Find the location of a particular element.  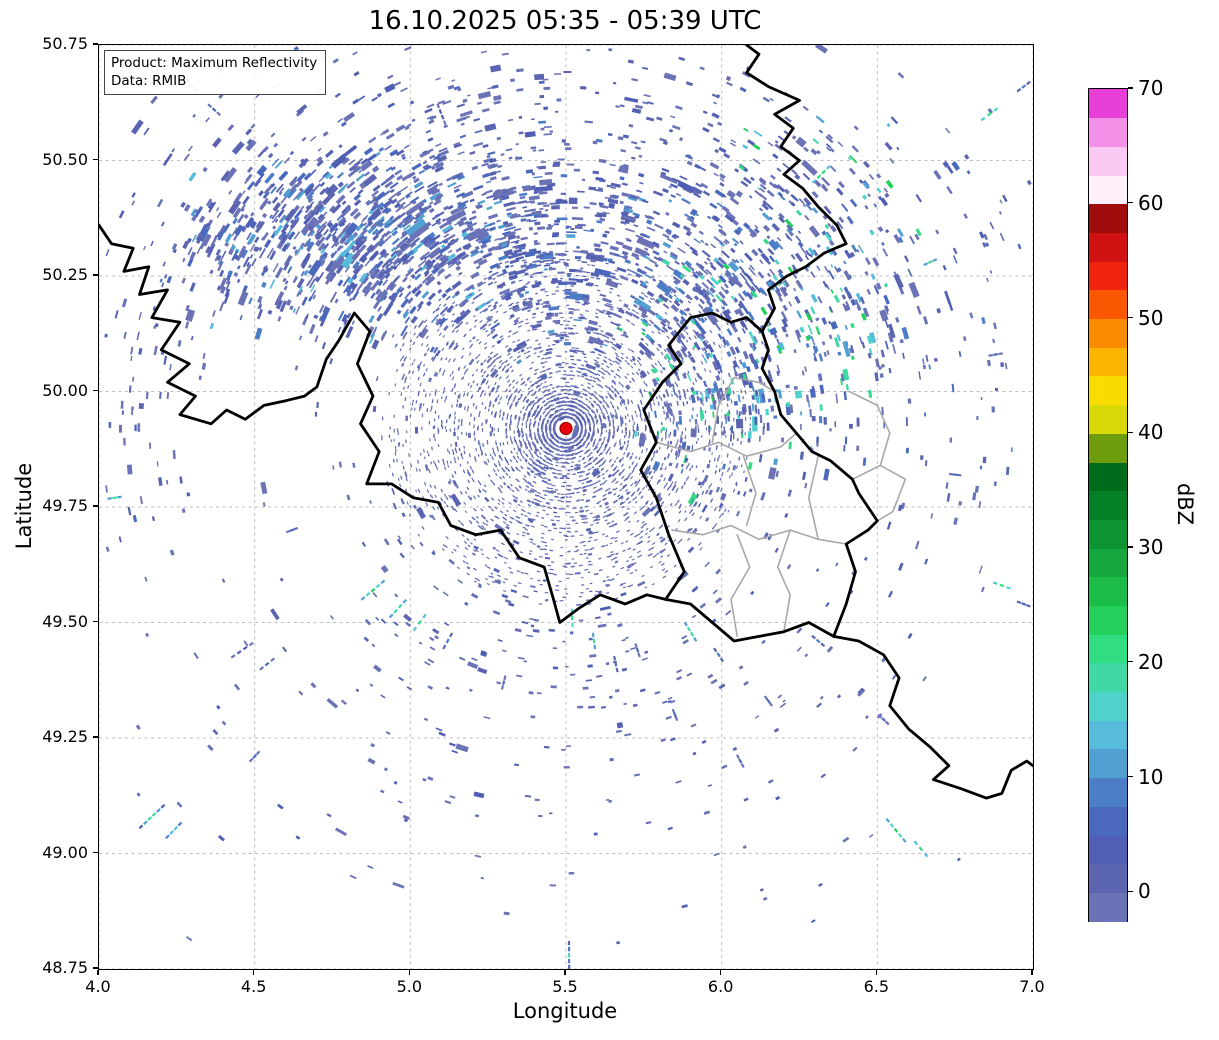

y-tick-label: 49.00 is located at coordinates (65, 852).